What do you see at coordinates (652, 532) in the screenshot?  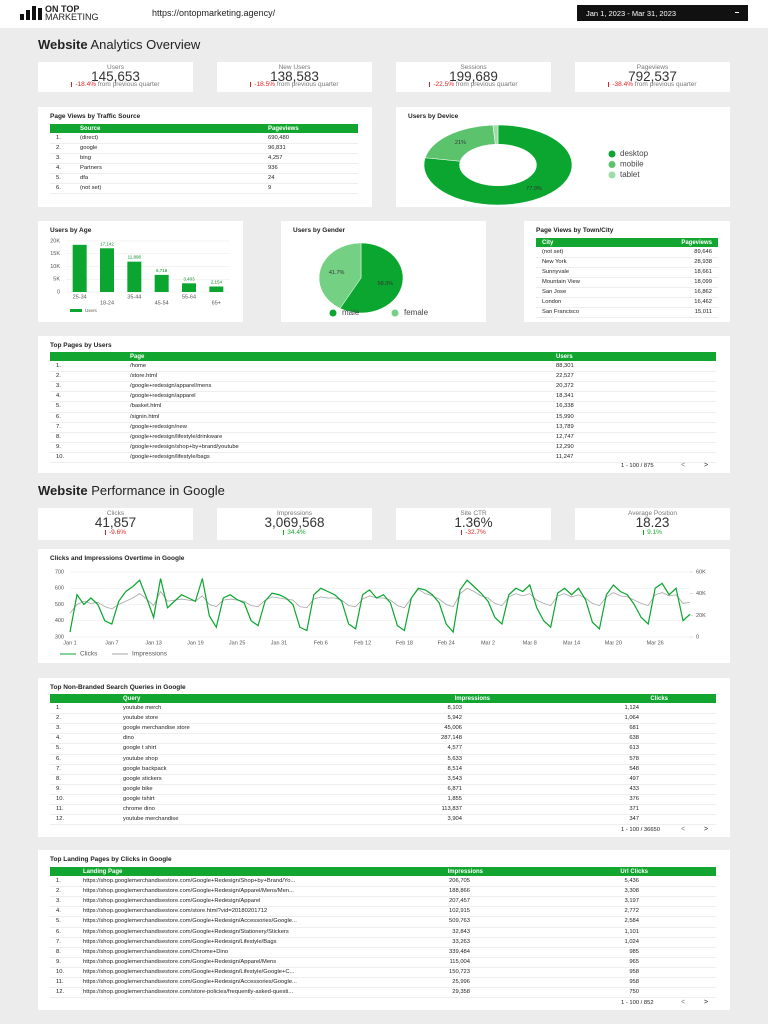 I see `kpi-change-line: 9.1%` at bounding box center [652, 532].